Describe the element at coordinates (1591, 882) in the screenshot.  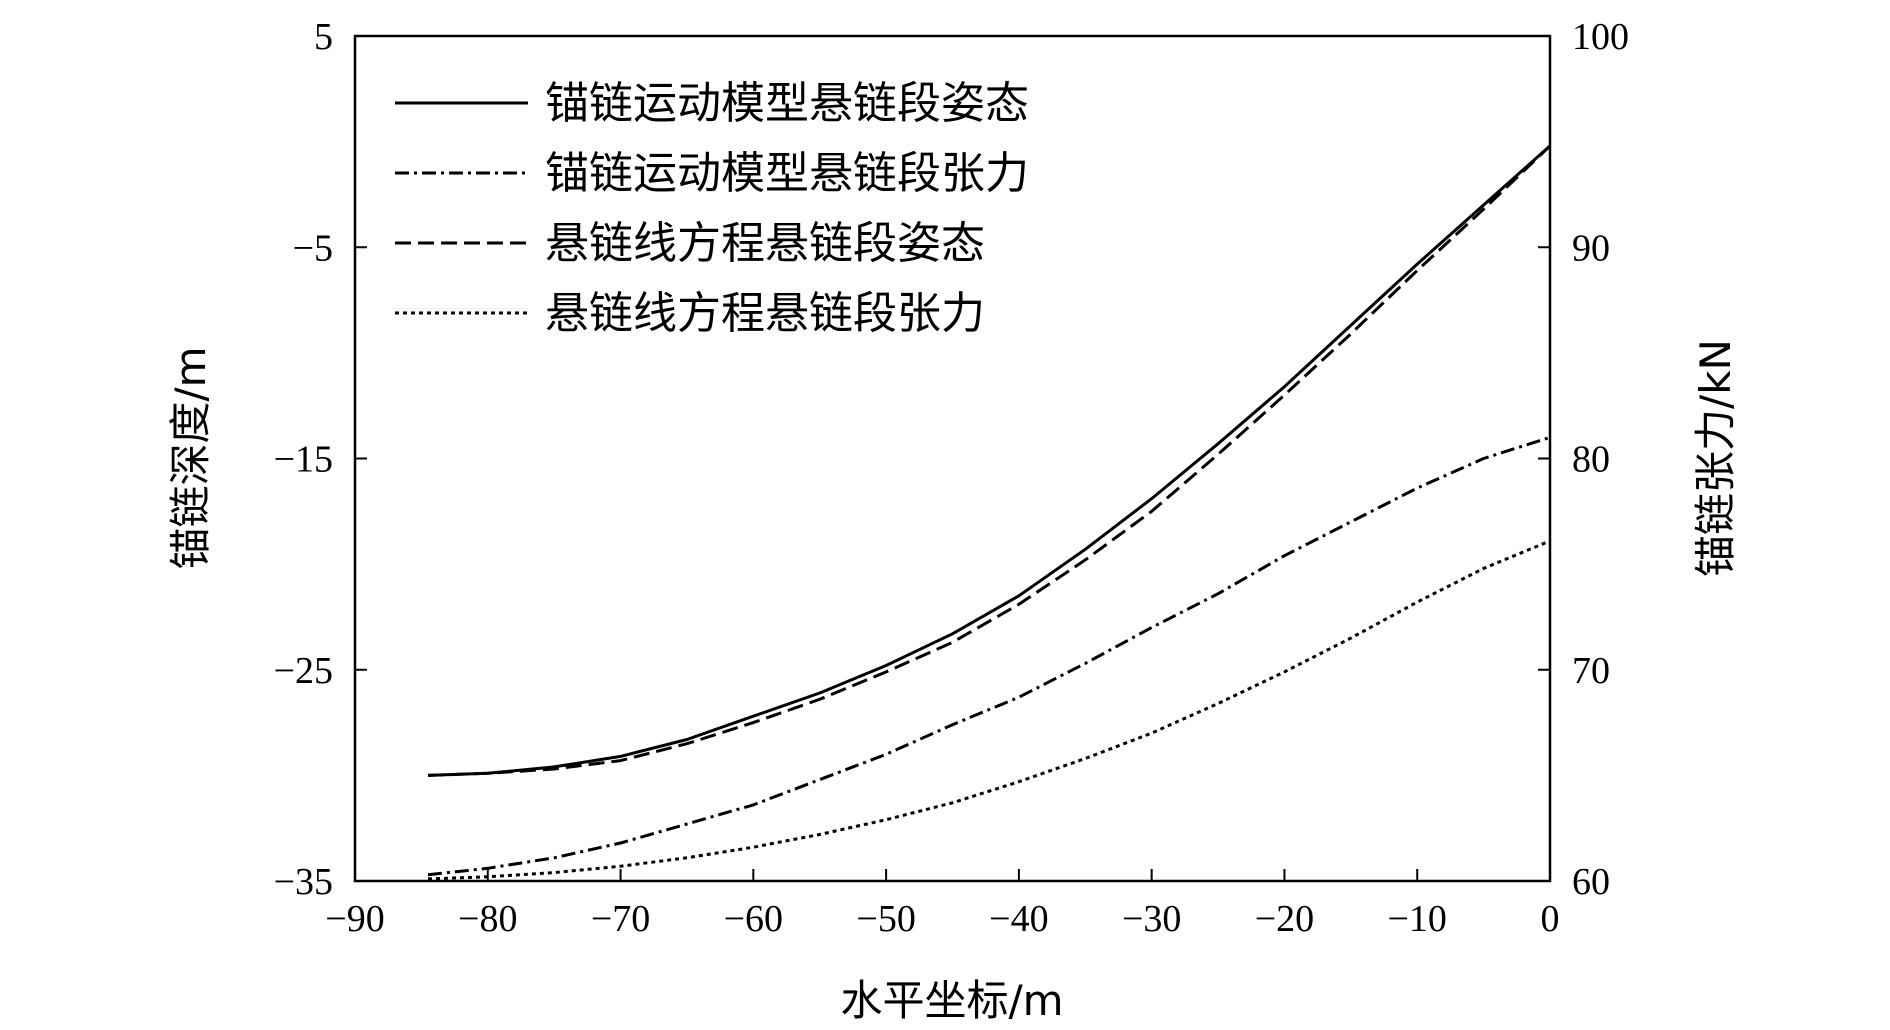
I see `y-right-tick-label: 60` at that location.